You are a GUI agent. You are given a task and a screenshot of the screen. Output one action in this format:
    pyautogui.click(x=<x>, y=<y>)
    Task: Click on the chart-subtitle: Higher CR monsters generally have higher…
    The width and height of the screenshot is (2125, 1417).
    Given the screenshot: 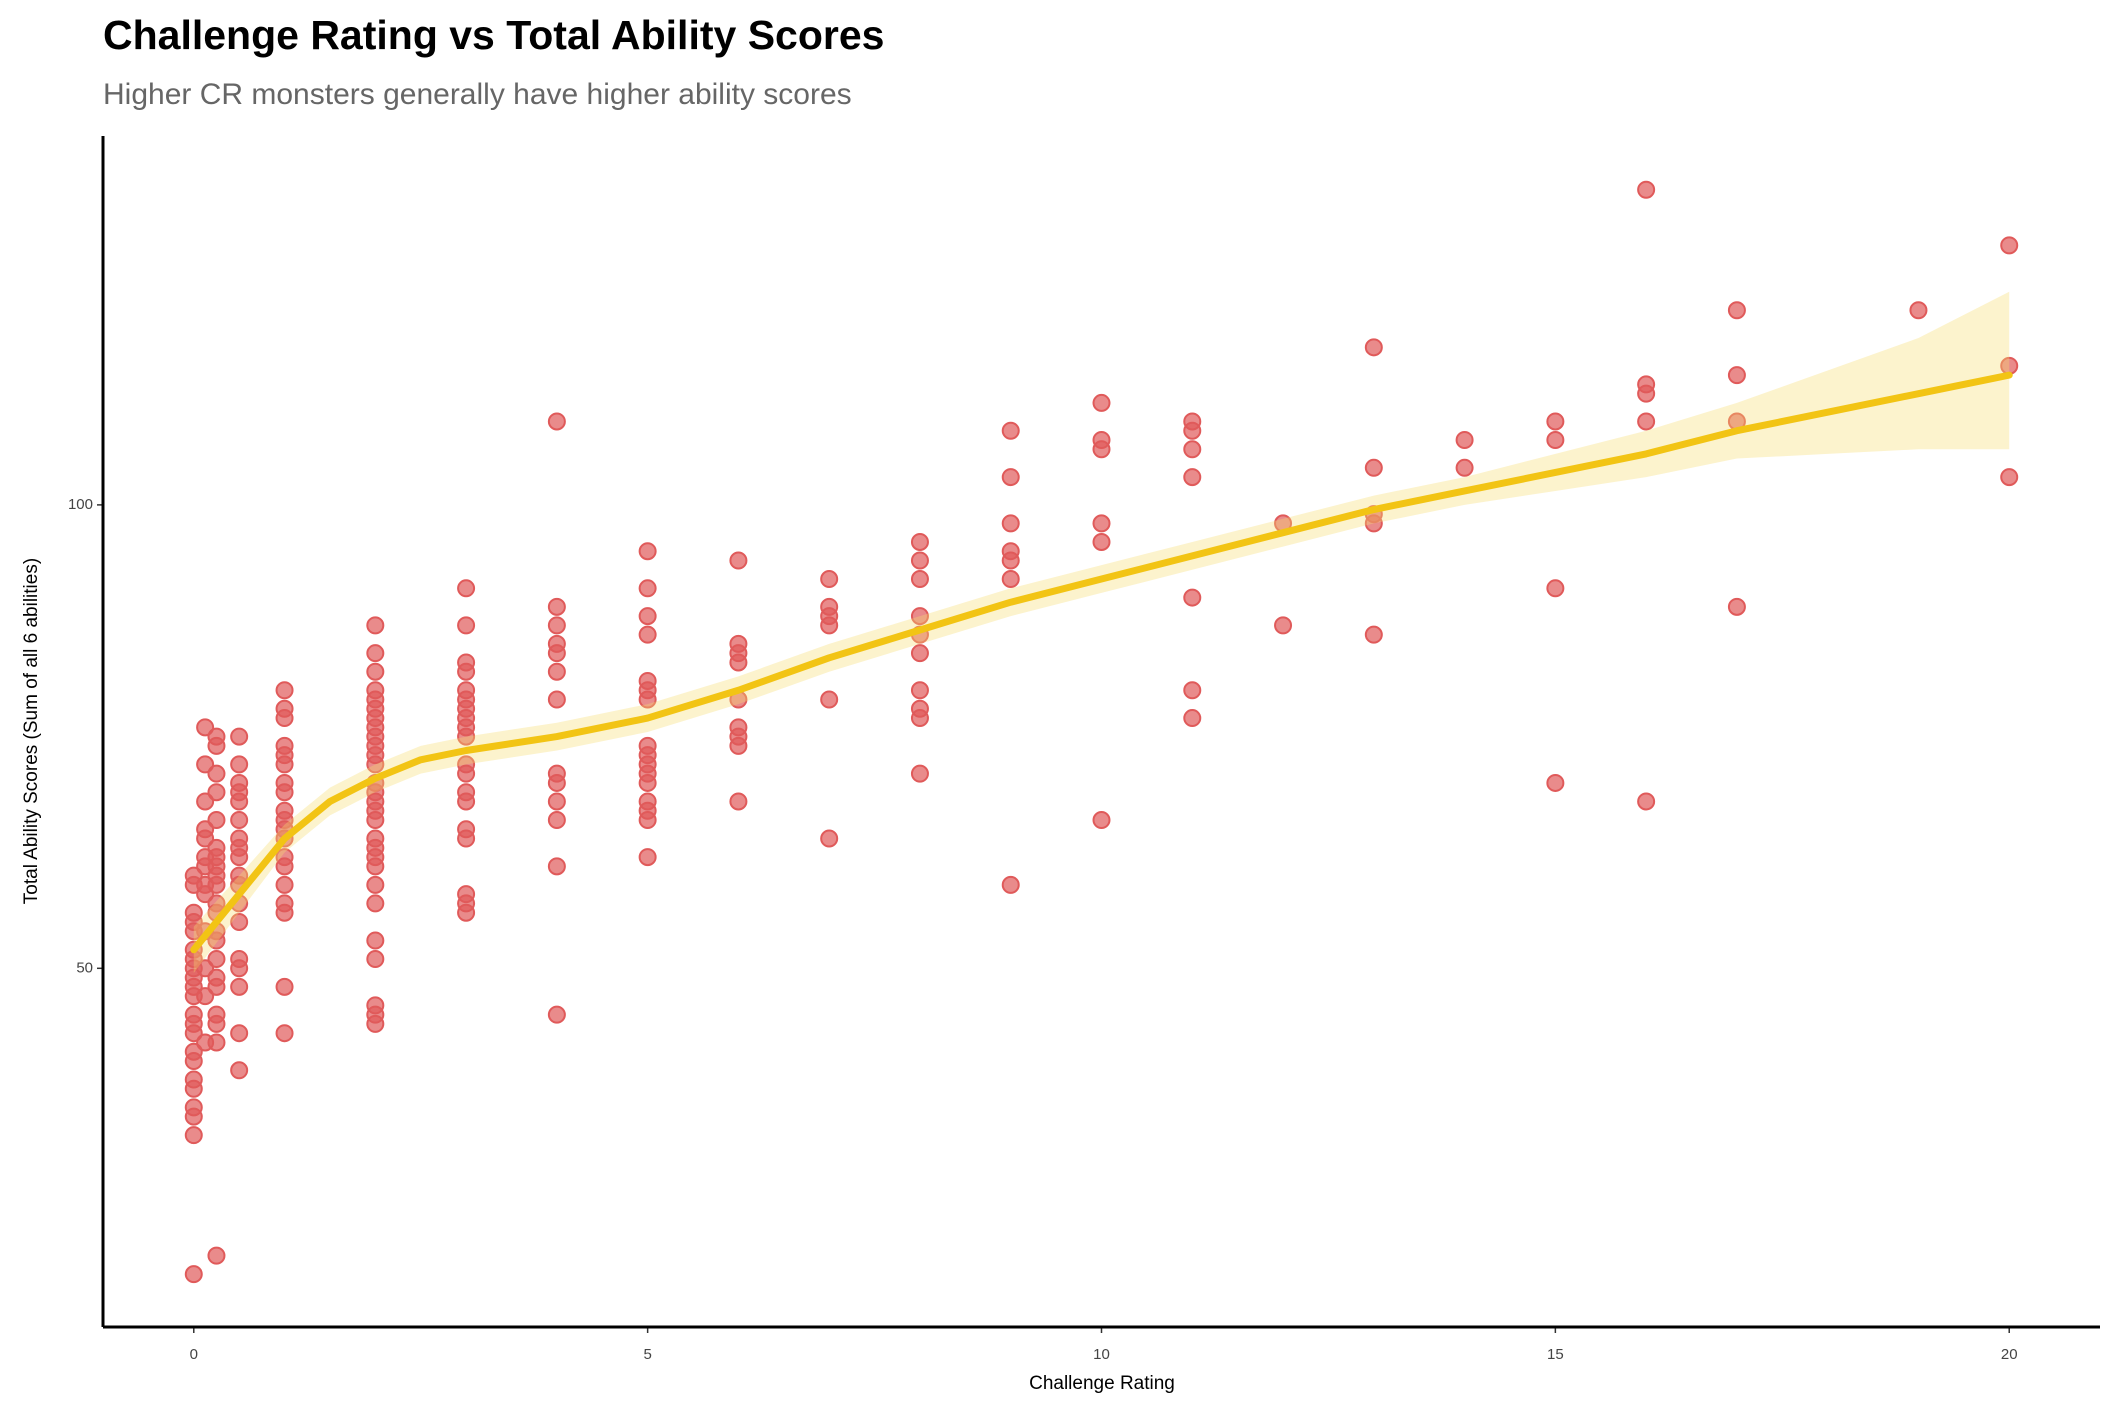 What is the action you would take?
    pyautogui.click(x=477, y=94)
    